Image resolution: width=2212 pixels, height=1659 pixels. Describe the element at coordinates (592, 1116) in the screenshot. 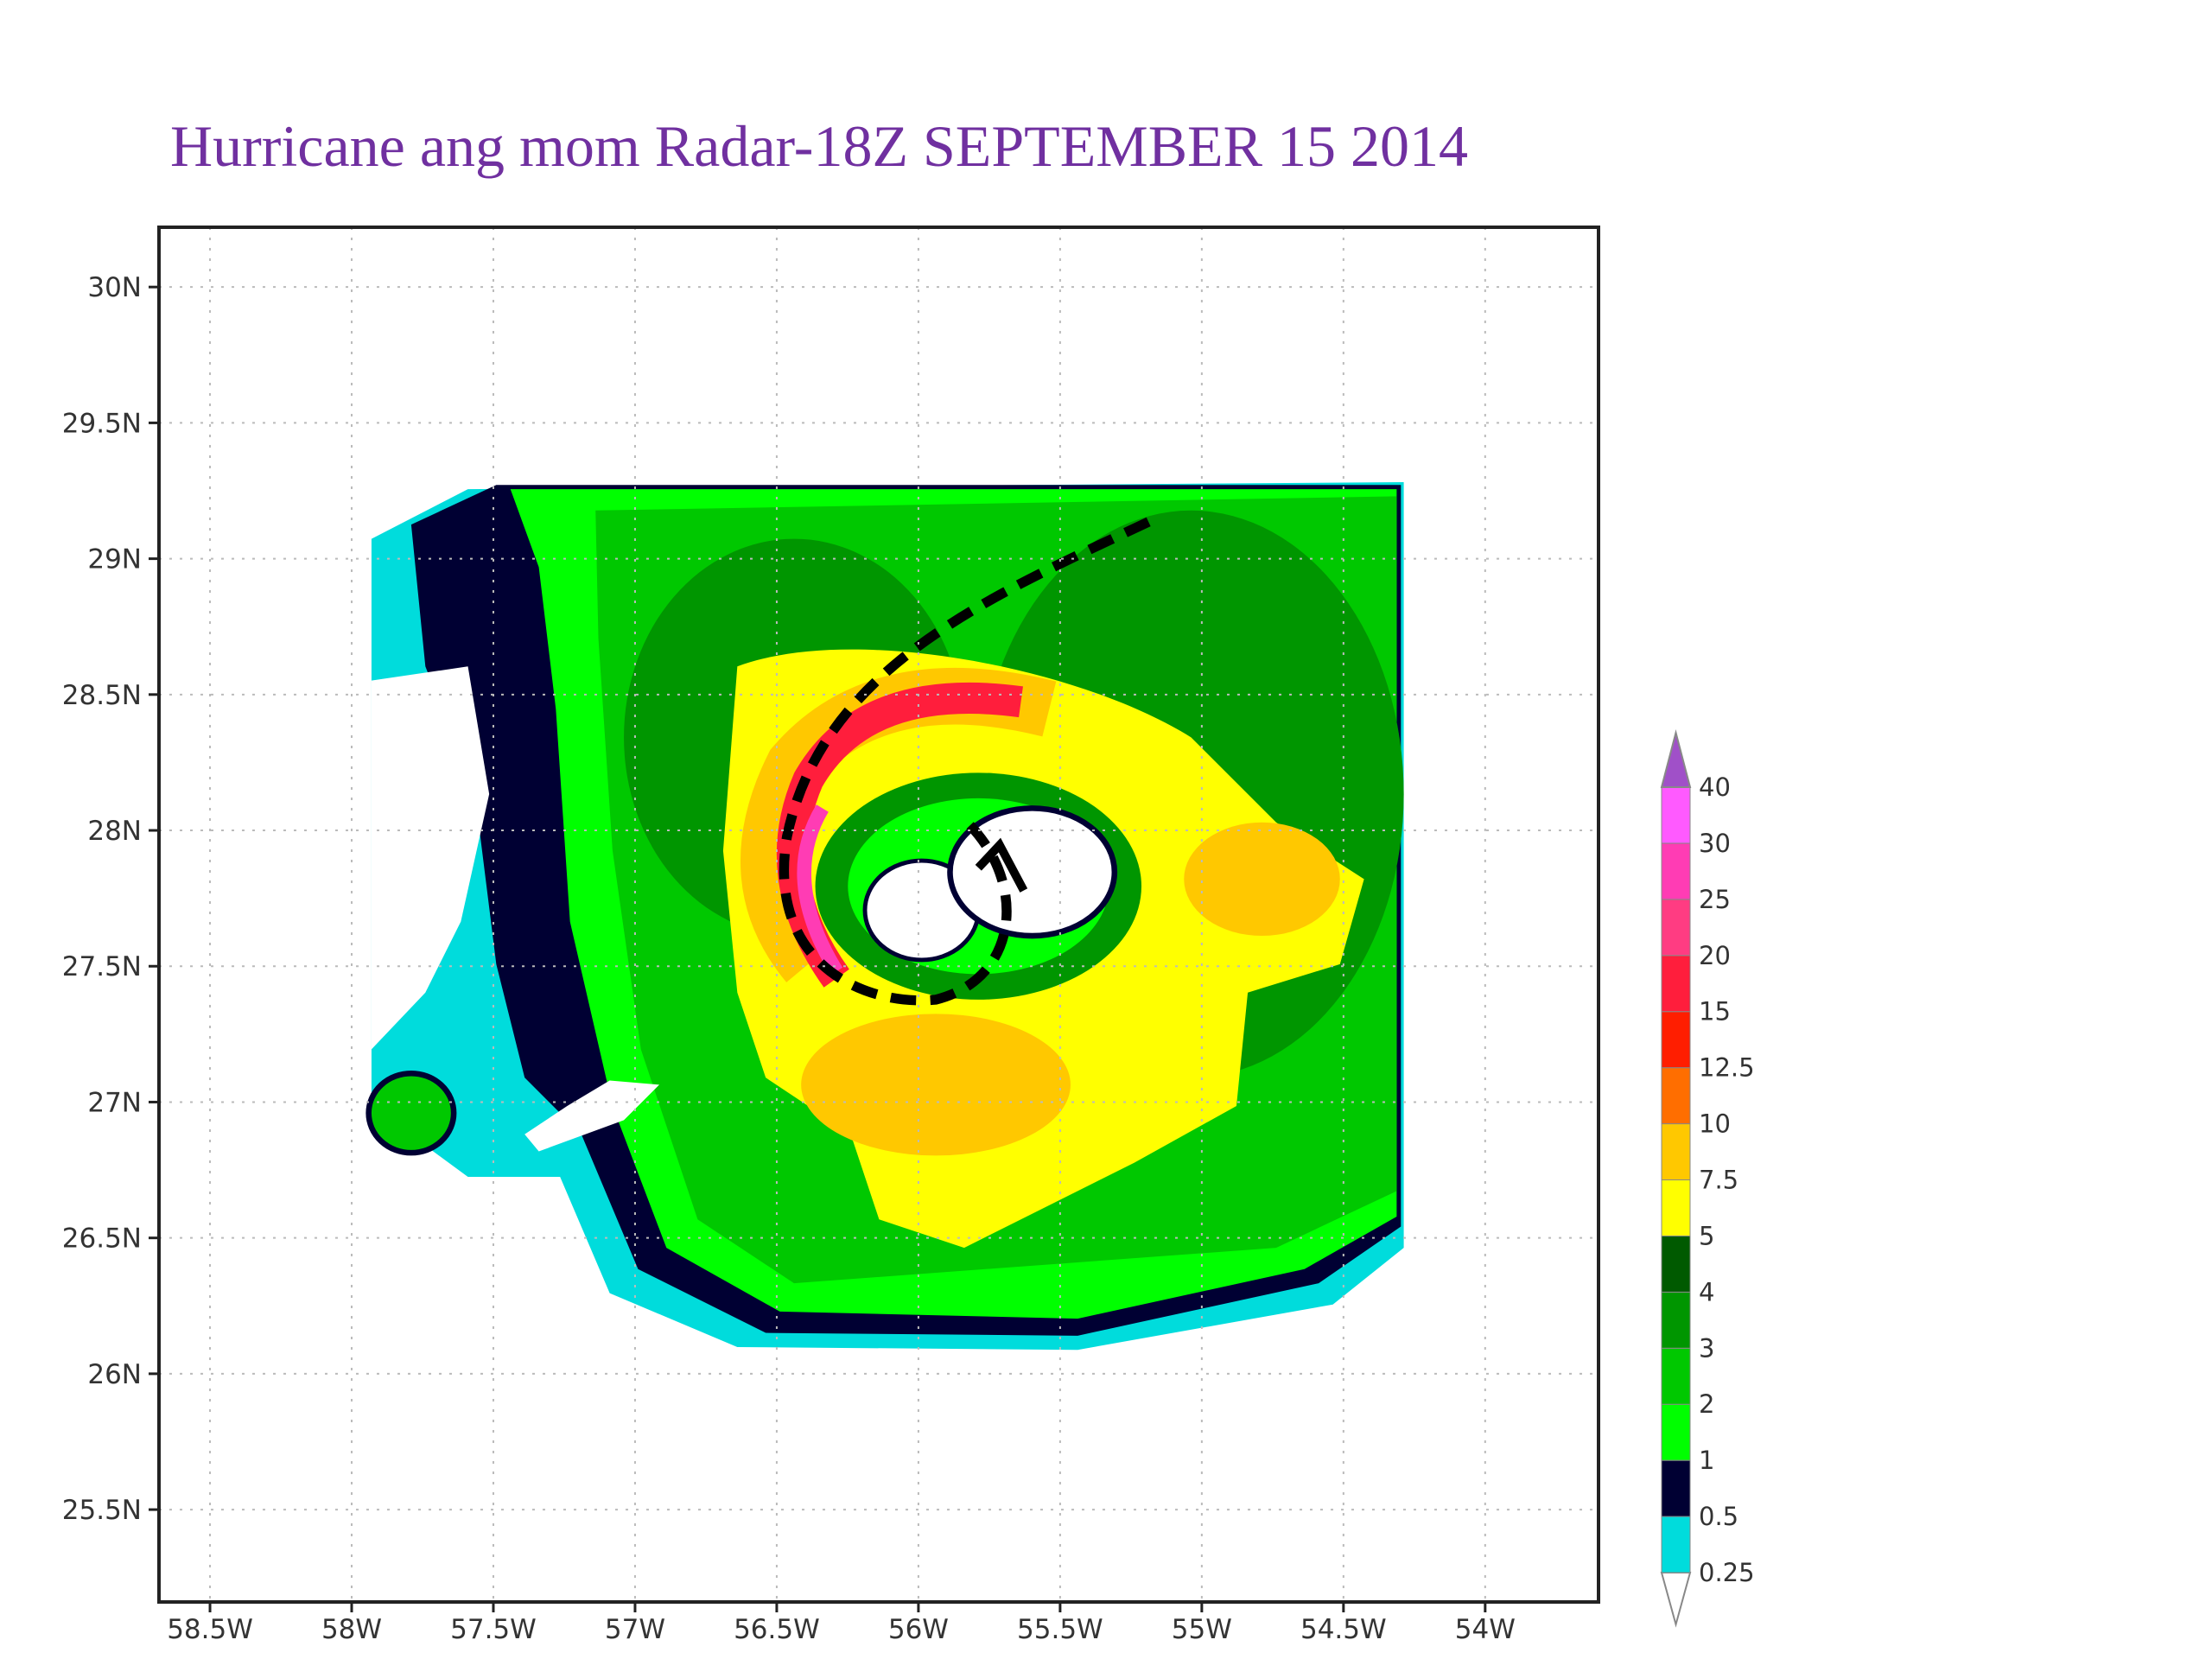

I see `field-cutout` at that location.